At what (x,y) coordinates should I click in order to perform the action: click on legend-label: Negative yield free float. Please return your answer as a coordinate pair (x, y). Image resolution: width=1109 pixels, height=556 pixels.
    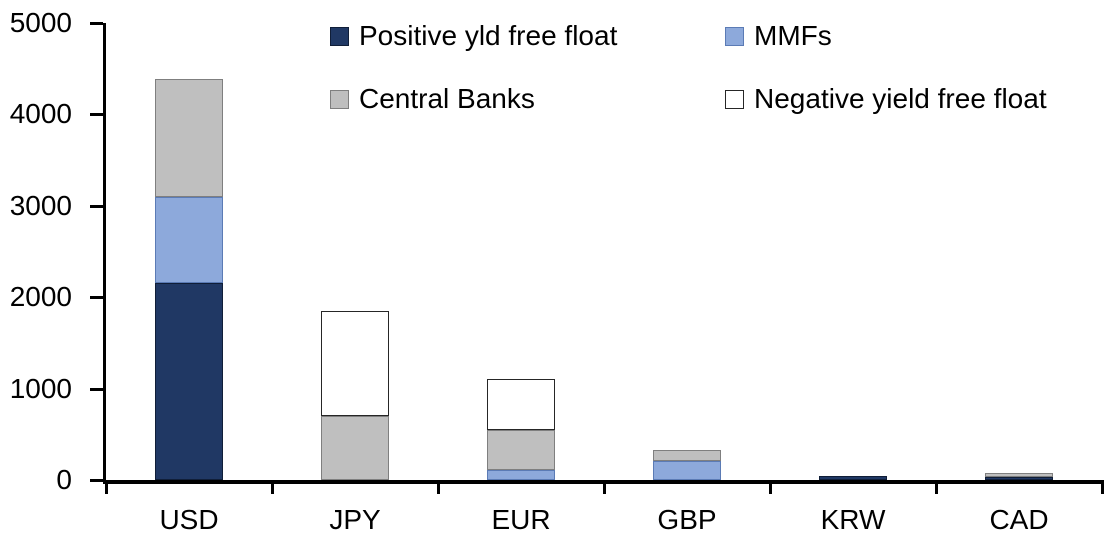
    Looking at the image, I should click on (900, 98).